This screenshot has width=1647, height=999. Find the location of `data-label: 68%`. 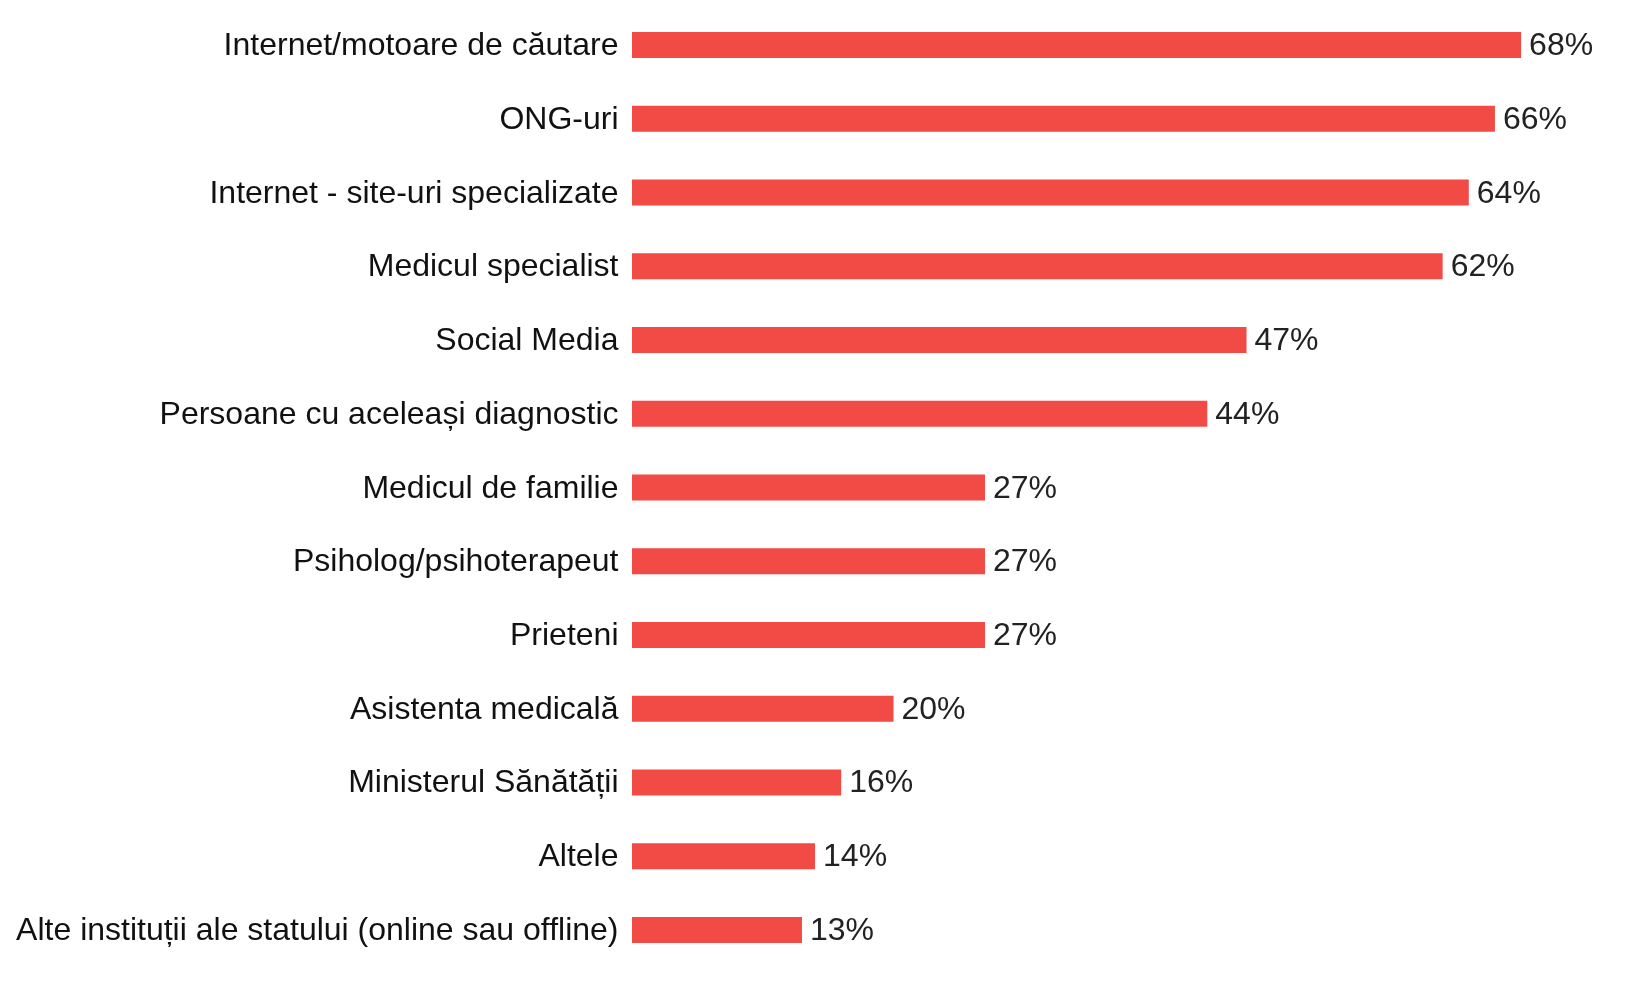

data-label: 68% is located at coordinates (1561, 44).